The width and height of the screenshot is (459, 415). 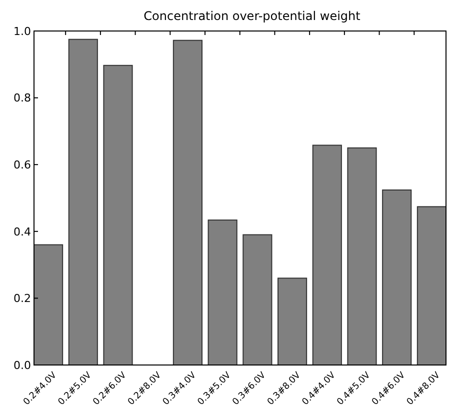 I want to click on chart-title: Concentration over-potential weight, so click(x=252, y=16).